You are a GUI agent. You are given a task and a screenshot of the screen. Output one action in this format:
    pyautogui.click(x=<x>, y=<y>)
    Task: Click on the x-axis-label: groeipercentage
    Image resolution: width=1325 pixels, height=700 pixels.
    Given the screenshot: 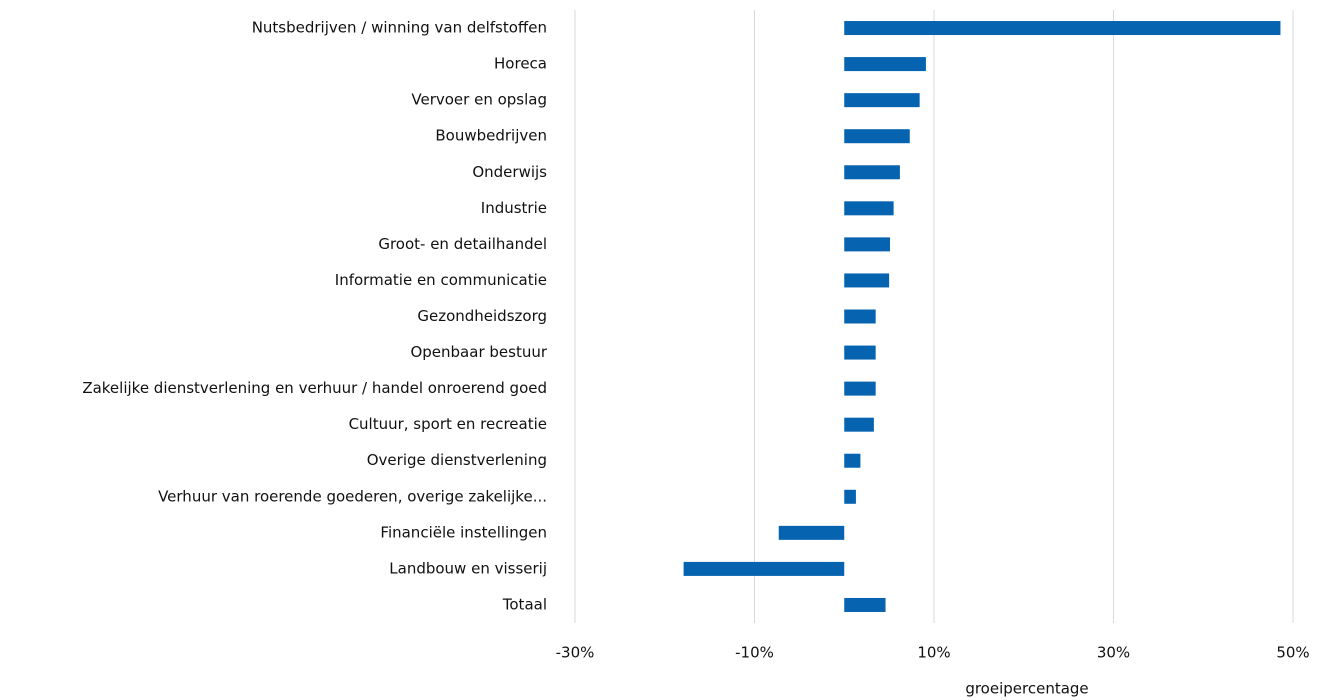 What is the action you would take?
    pyautogui.click(x=1026, y=689)
    